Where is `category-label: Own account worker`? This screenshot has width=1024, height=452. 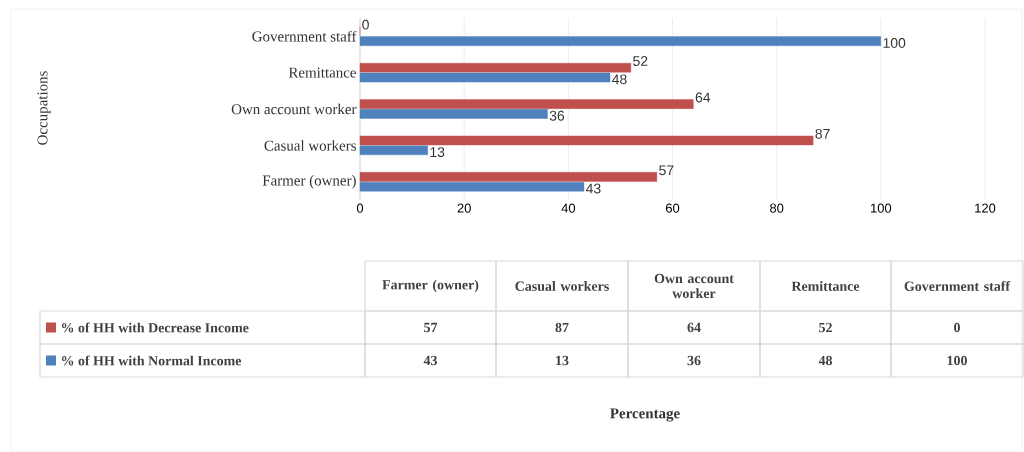 category-label: Own account worker is located at coordinates (694, 286).